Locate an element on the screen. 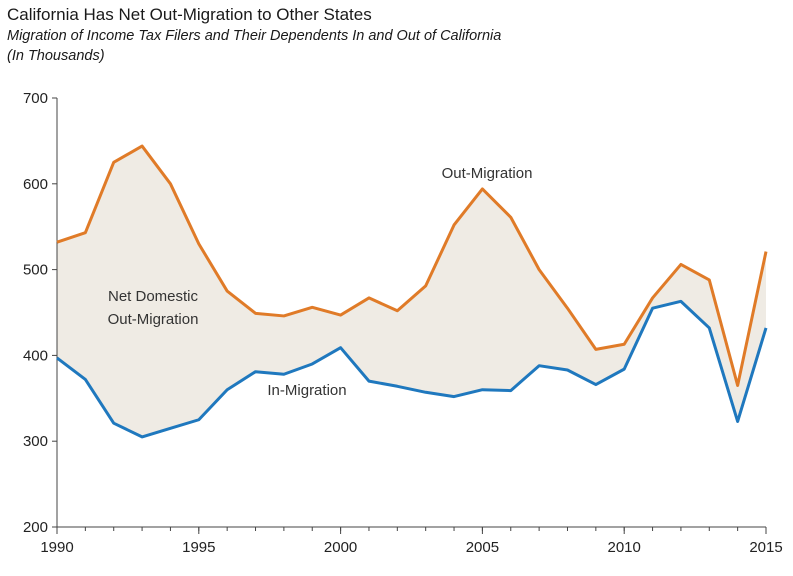 Image resolution: width=793 pixels, height=576 pixels. y-tick-label: 400 is located at coordinates (35, 355).